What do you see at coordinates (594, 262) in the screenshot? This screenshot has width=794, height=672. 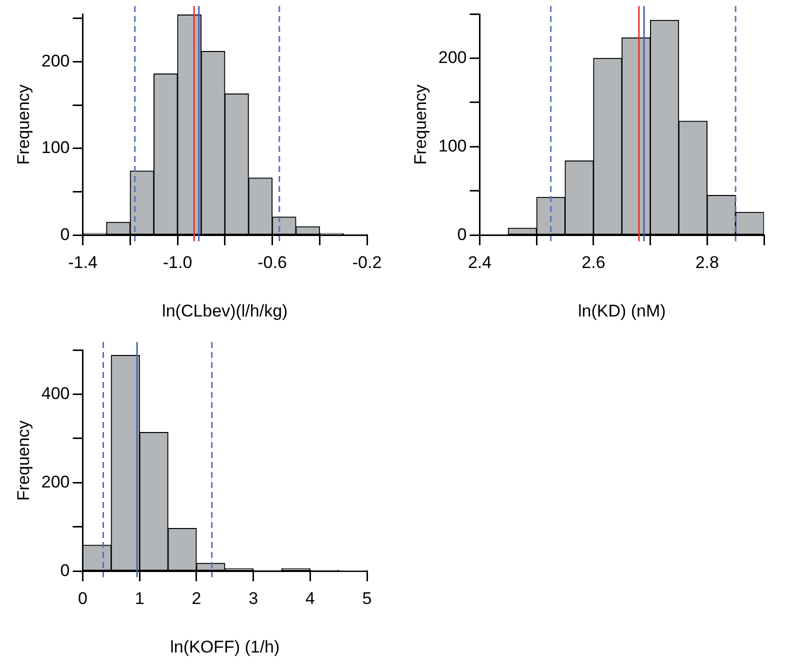 I see `x-tick-label: 2.6` at bounding box center [594, 262].